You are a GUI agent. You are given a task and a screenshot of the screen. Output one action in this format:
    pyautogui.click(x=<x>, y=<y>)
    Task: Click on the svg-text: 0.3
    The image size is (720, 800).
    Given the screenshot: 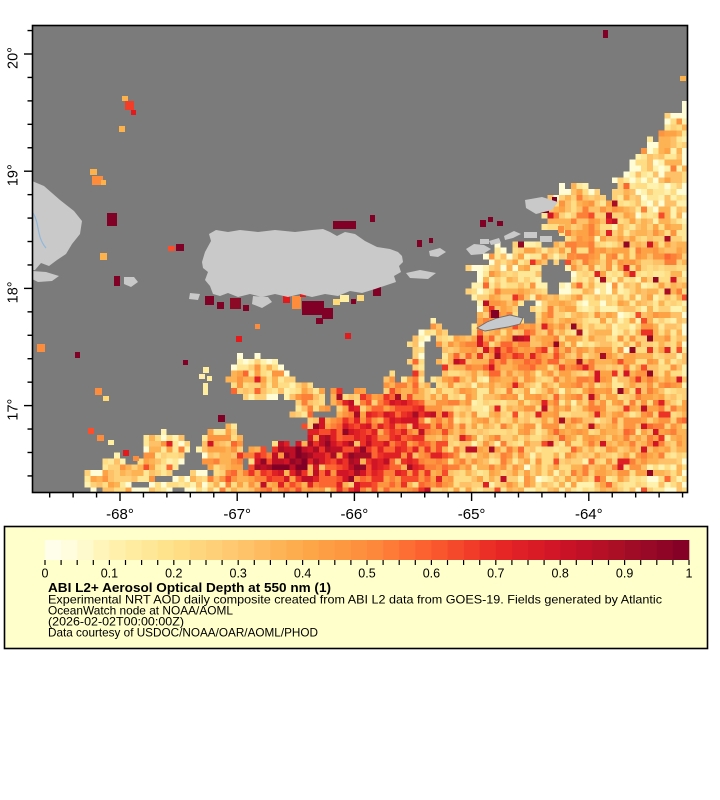 What is the action you would take?
    pyautogui.click(x=238, y=574)
    